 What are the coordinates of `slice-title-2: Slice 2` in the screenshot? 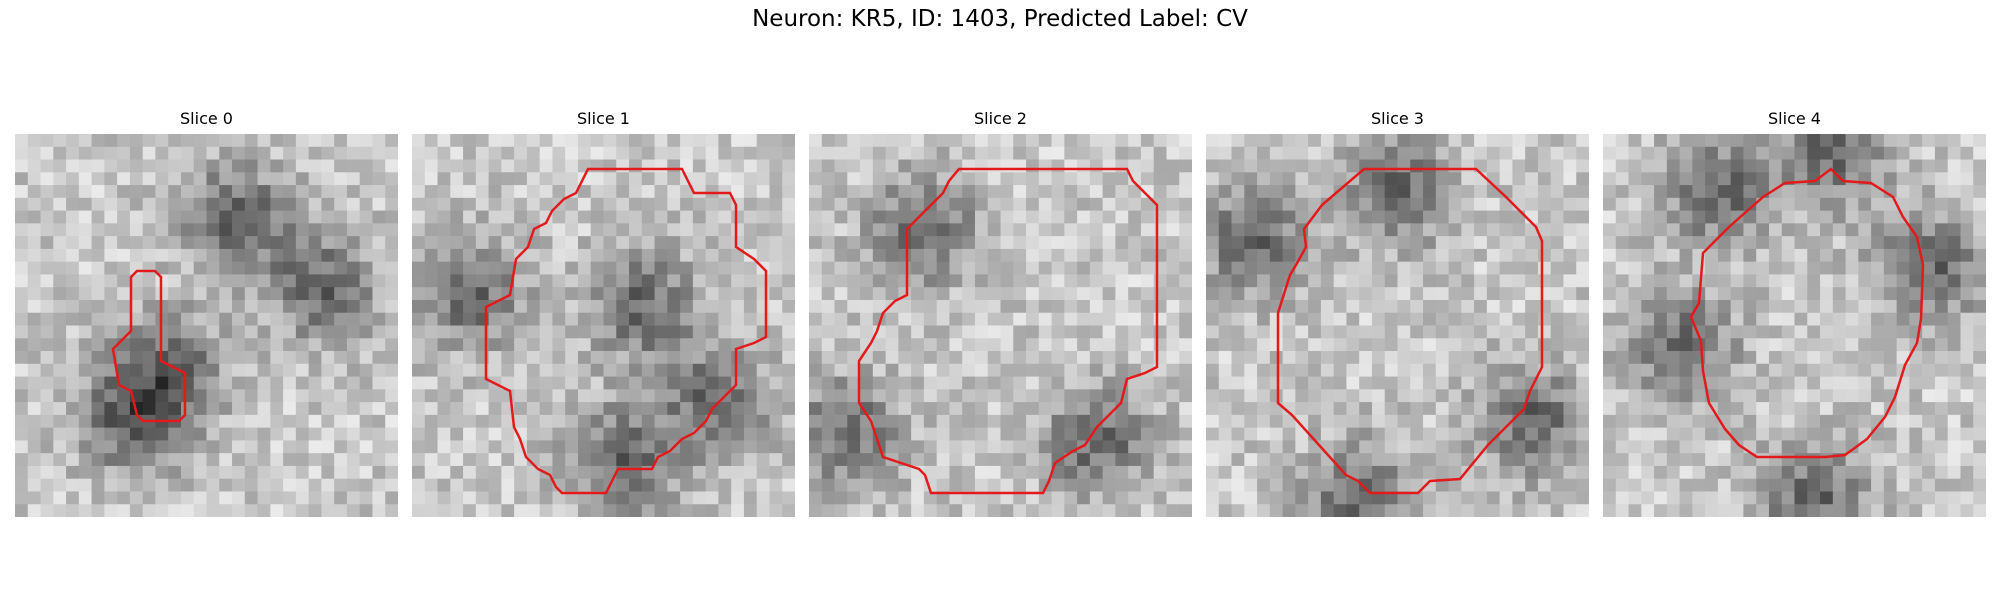 It's located at (1000, 118).